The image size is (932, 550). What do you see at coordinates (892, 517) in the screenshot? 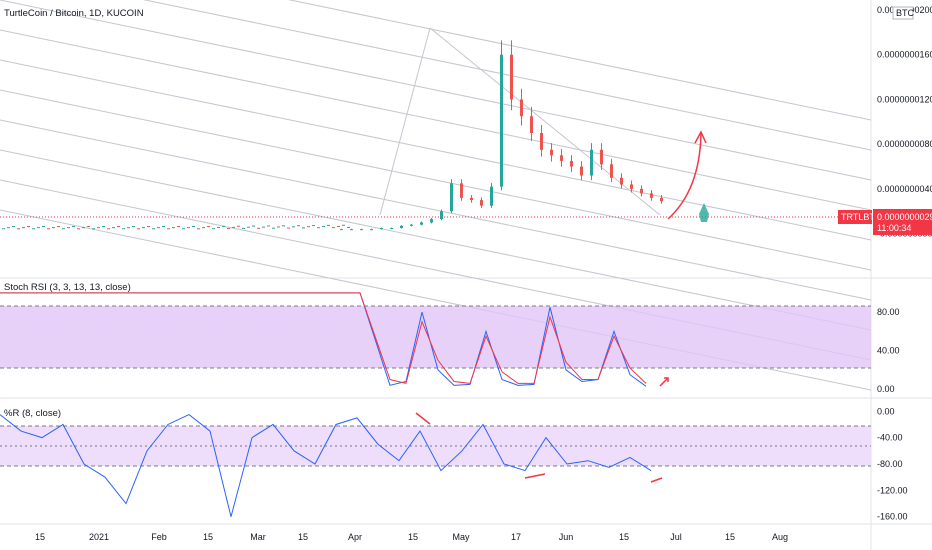
I see `willr-tick-label: -160.00` at bounding box center [892, 517].